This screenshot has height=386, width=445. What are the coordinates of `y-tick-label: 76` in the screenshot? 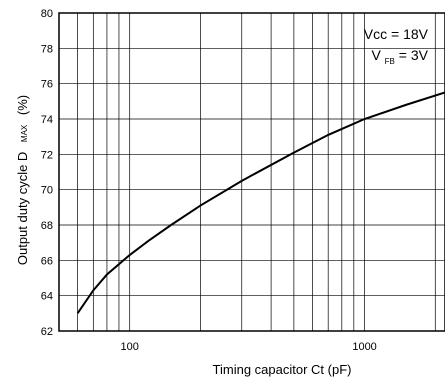 It's located at (47, 85).